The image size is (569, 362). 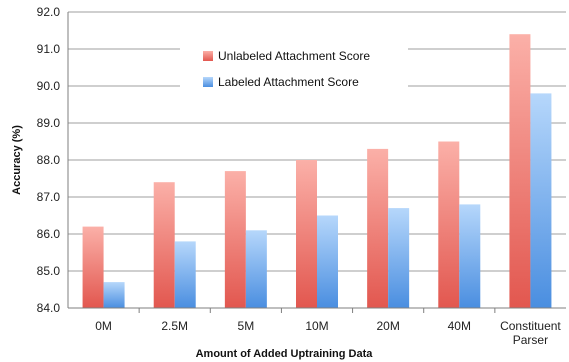 I want to click on y-tick-label: 85.0, so click(x=49, y=271).